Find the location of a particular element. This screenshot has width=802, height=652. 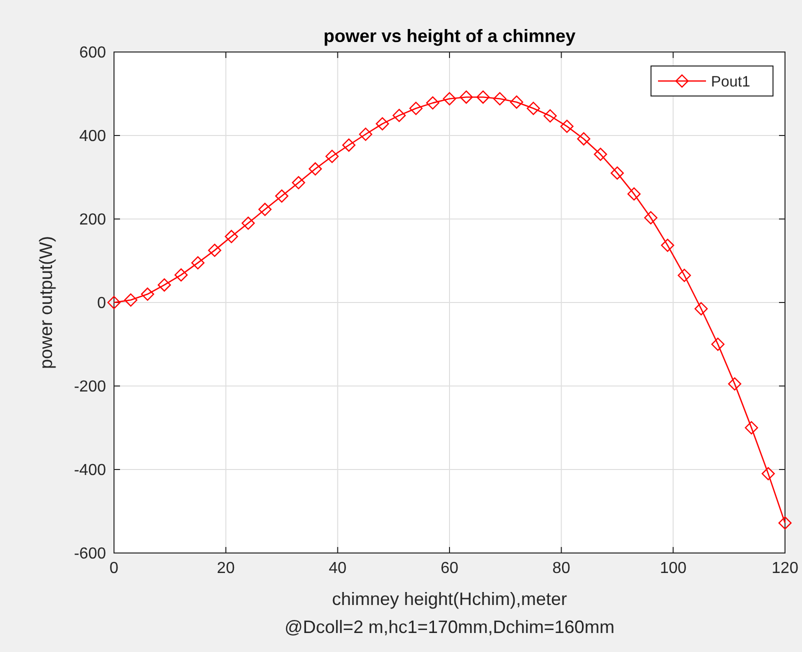

x-tick-label: 40 is located at coordinates (337, 568).